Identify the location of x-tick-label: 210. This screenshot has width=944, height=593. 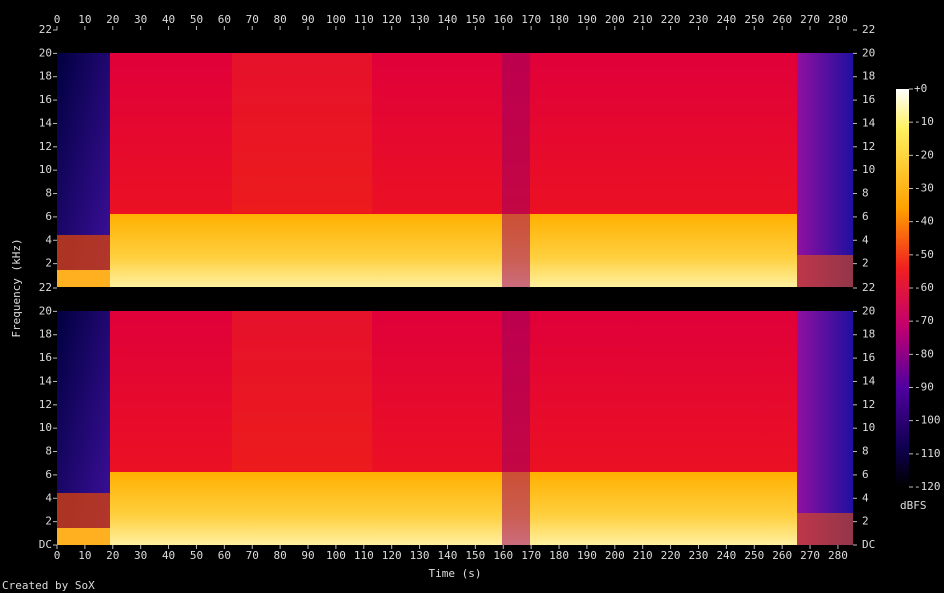
(643, 19).